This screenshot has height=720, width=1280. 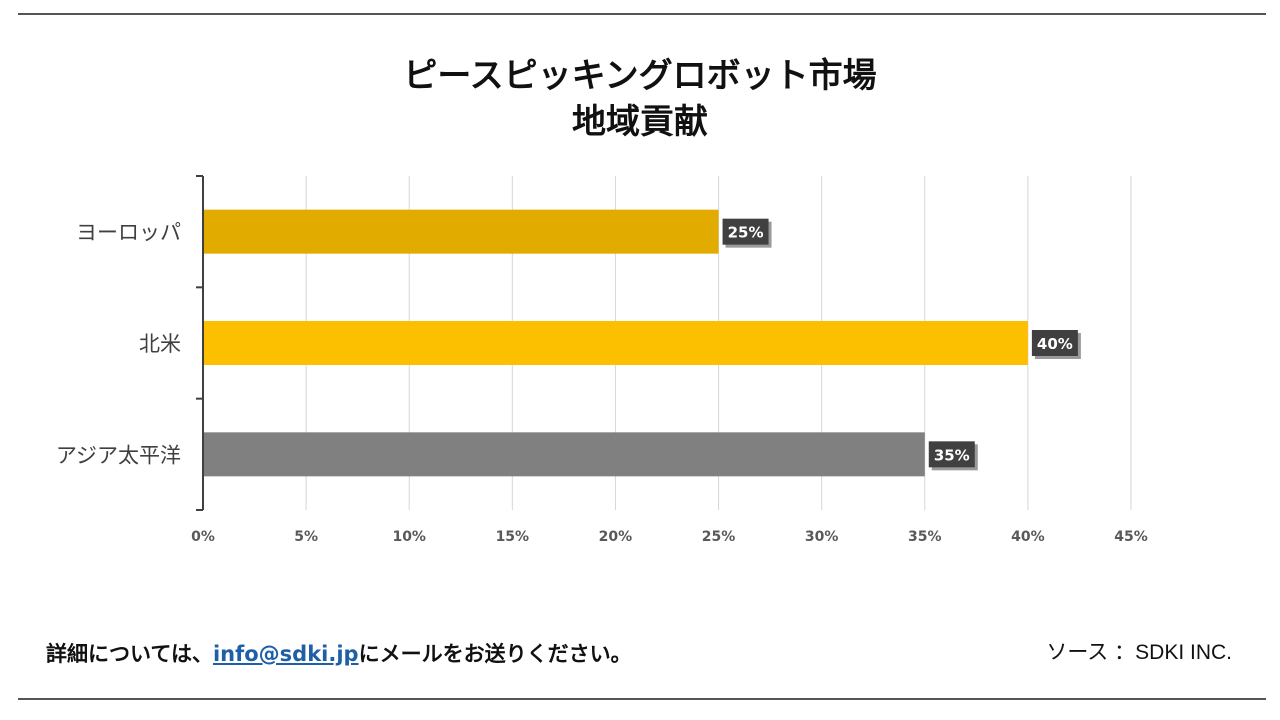 I want to click on data-label: 25%, so click(x=746, y=233).